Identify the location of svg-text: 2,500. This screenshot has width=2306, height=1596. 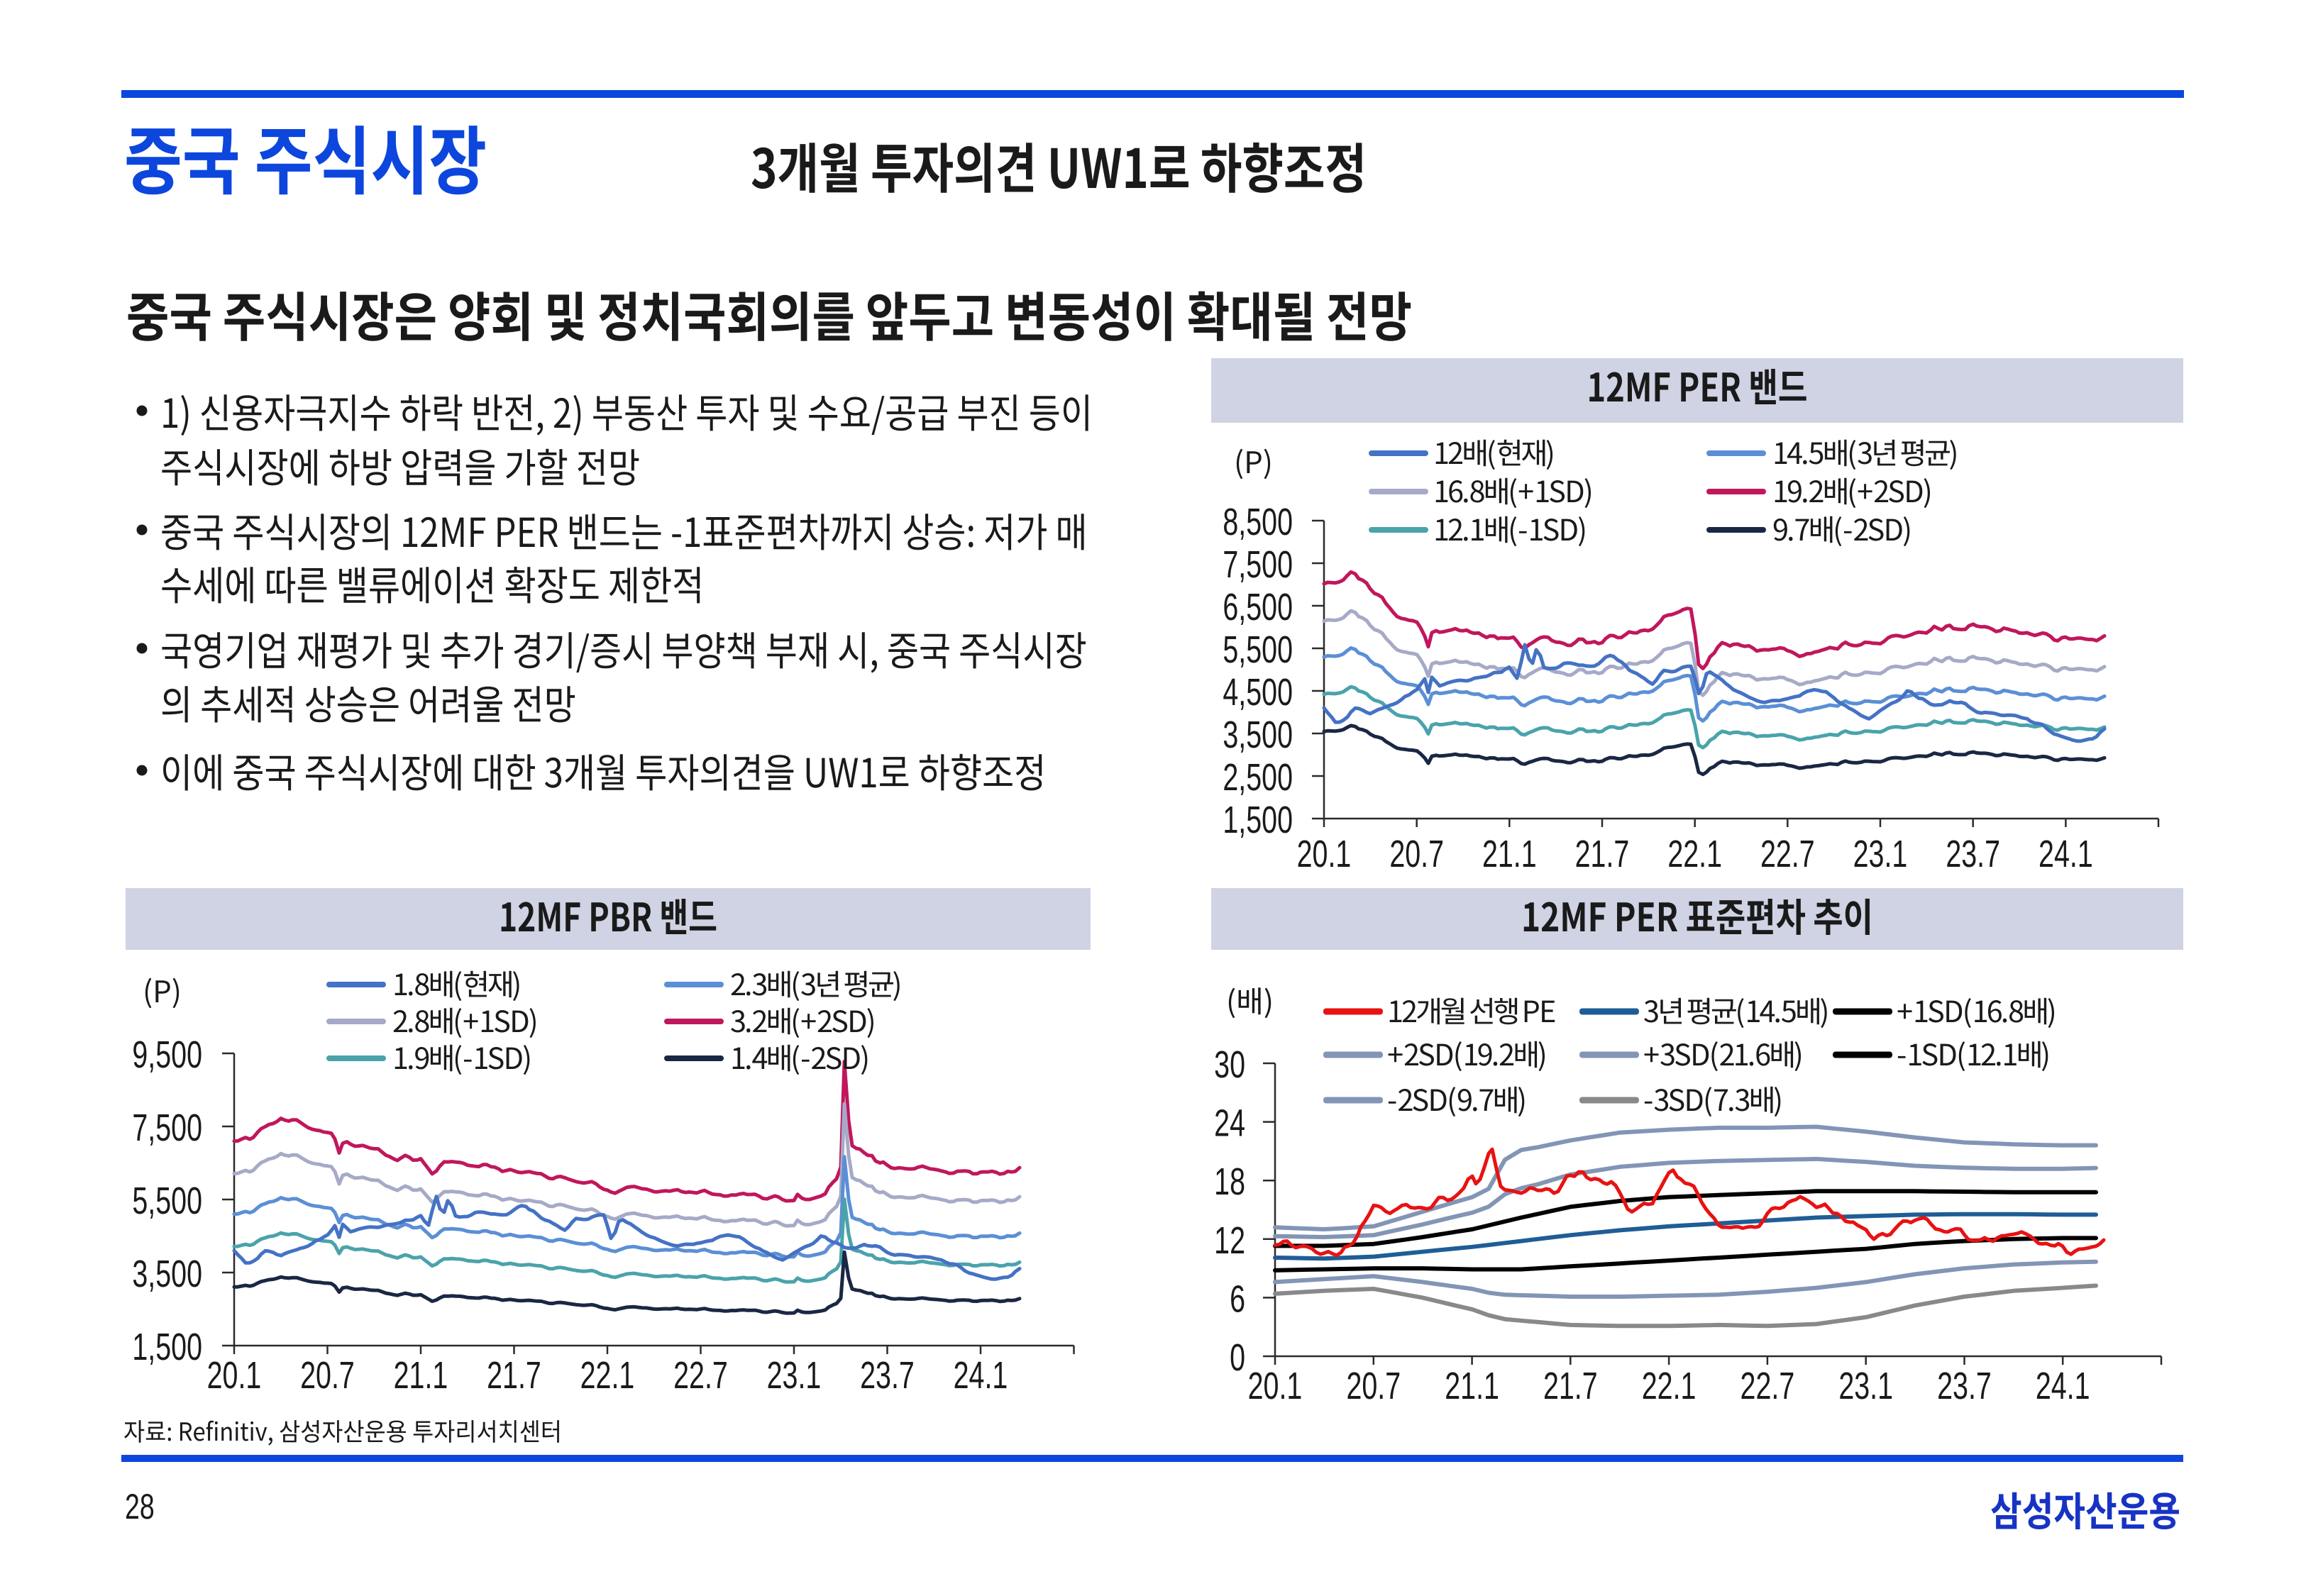
(1258, 777).